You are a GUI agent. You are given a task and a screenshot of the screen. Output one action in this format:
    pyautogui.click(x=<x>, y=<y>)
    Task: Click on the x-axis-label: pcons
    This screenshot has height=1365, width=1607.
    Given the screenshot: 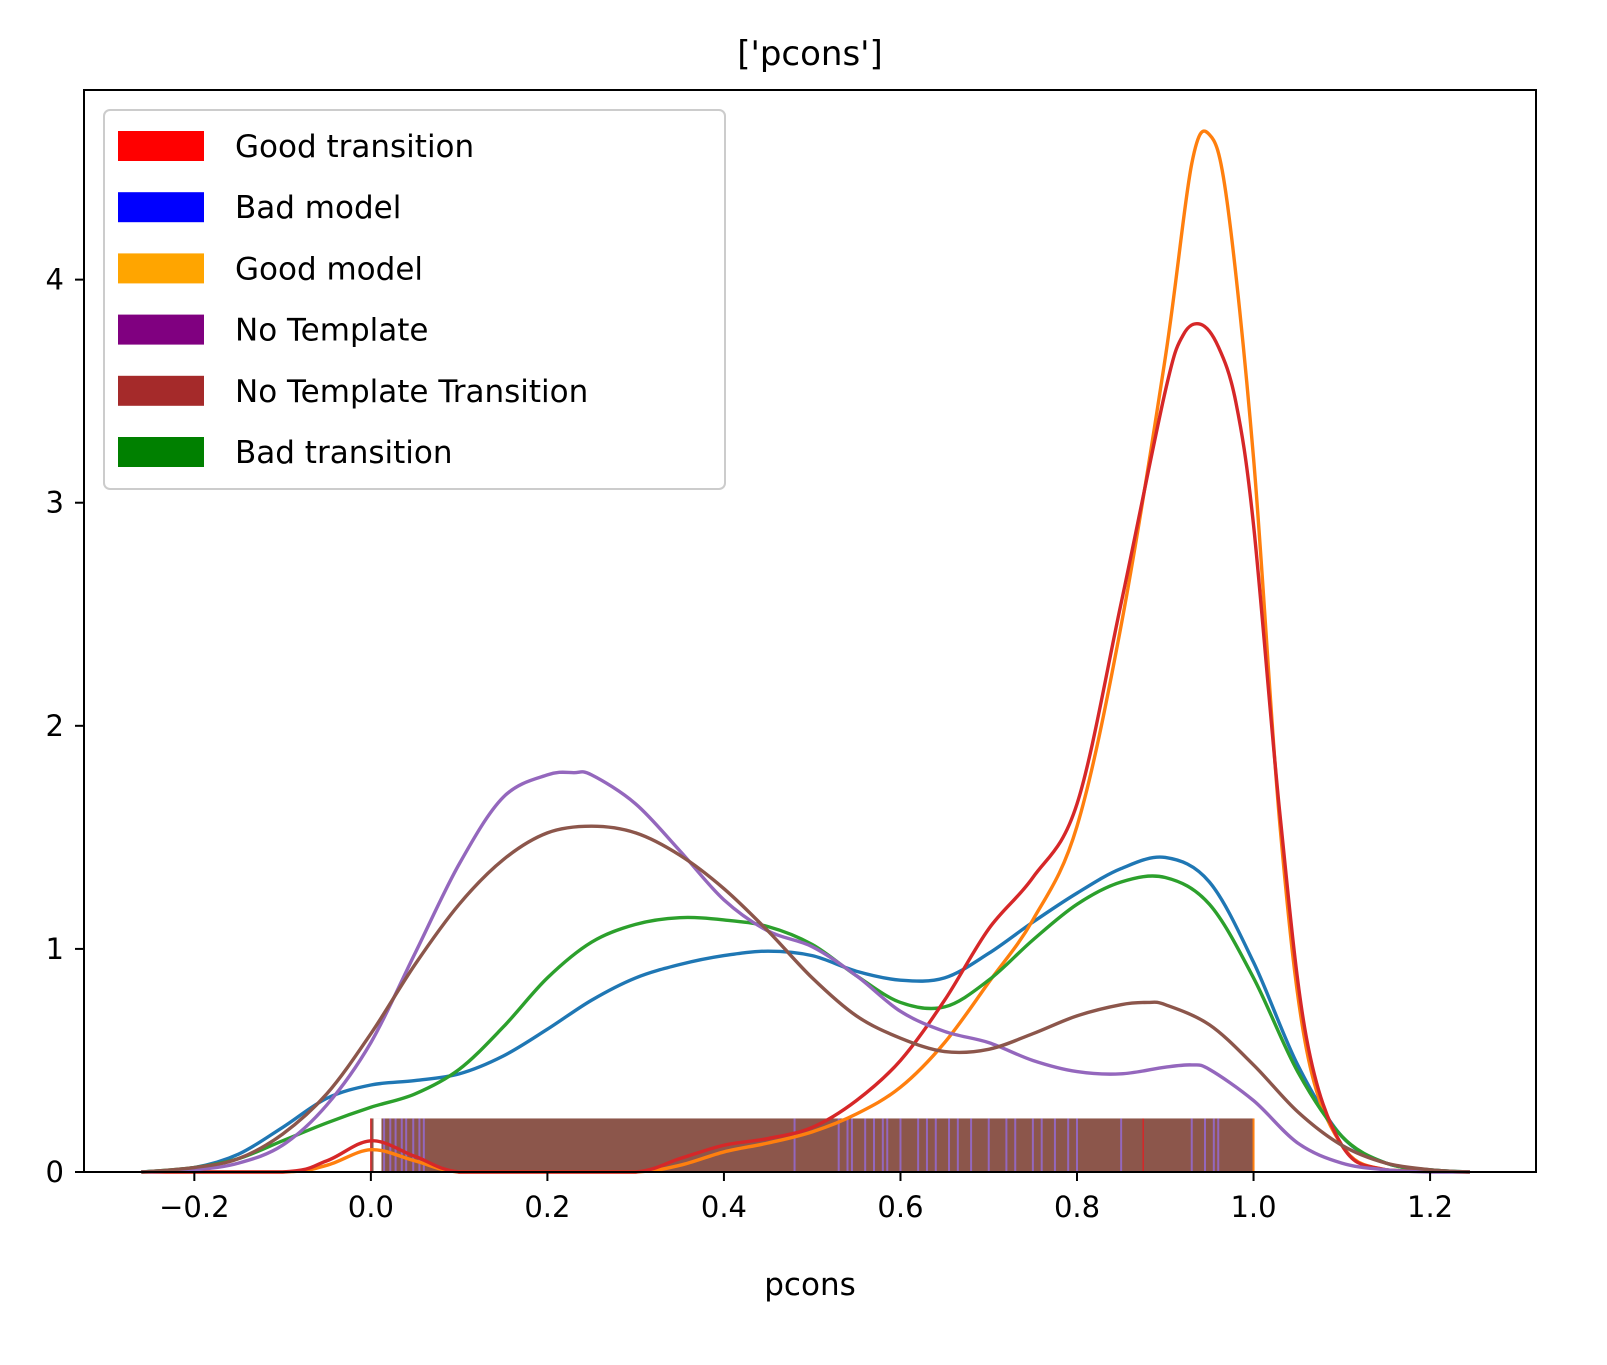 What is the action you would take?
    pyautogui.click(x=810, y=1285)
    